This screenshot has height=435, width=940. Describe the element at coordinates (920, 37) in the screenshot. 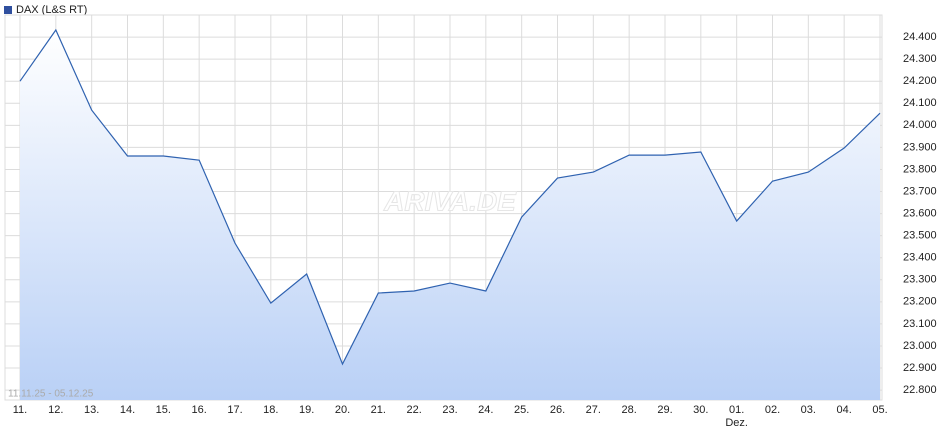

I see `y-tick-label: 24.400` at that location.